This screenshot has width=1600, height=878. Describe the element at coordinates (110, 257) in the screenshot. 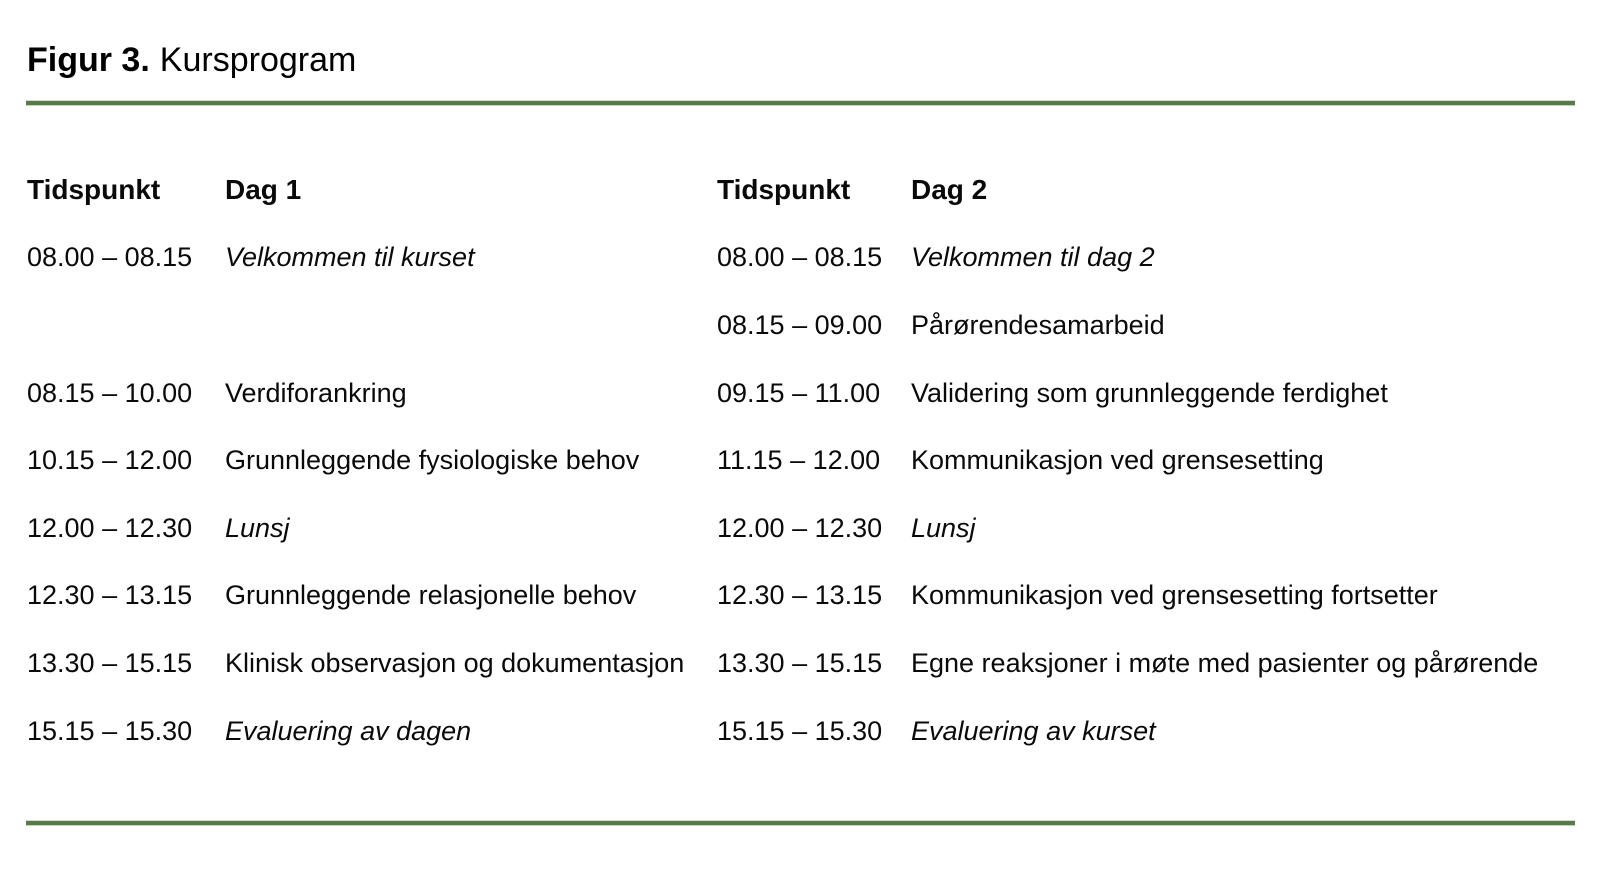

I see `day1-row-time: 08.00 – 08.15` at that location.